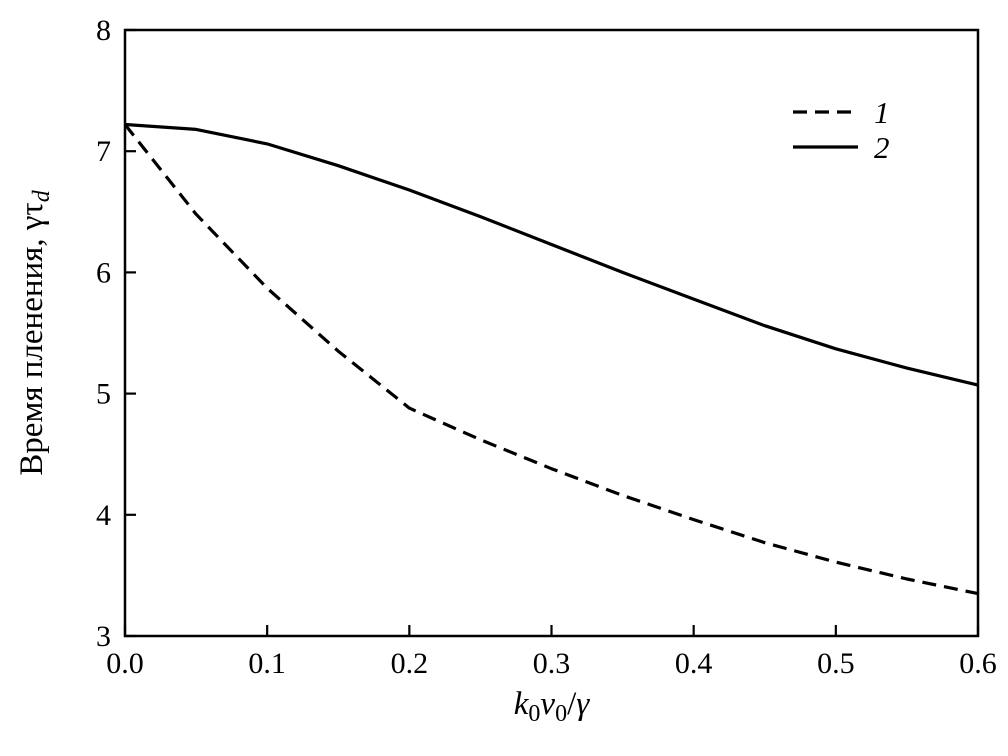  I want to click on y-tick-label: 8, so click(103, 30).